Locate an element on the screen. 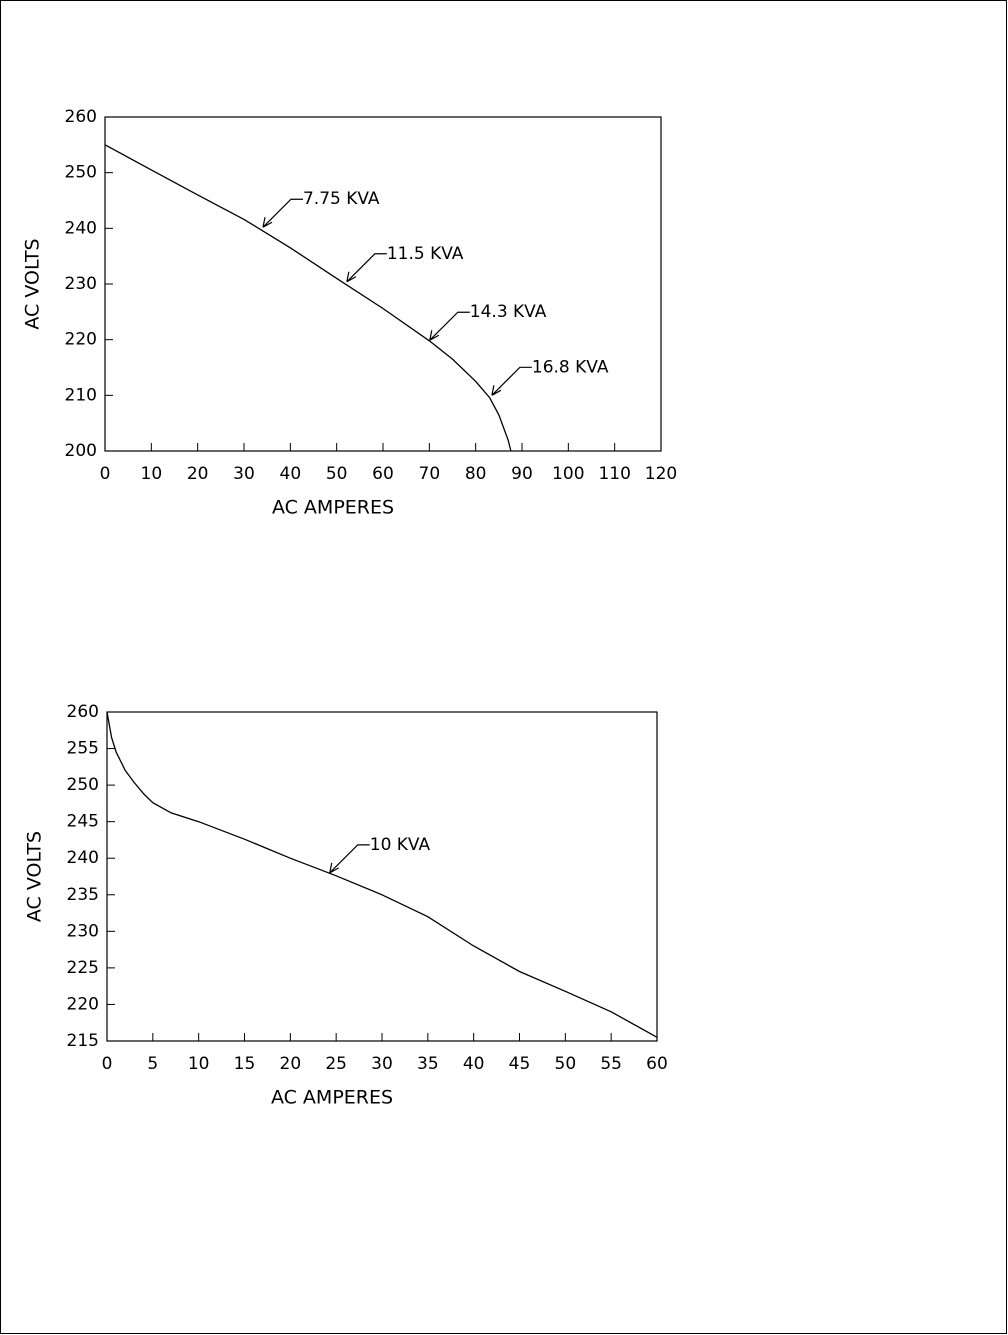 Image resolution: width=1008 pixels, height=1335 pixels. annotation-label: 11.5 KVA is located at coordinates (425, 254).